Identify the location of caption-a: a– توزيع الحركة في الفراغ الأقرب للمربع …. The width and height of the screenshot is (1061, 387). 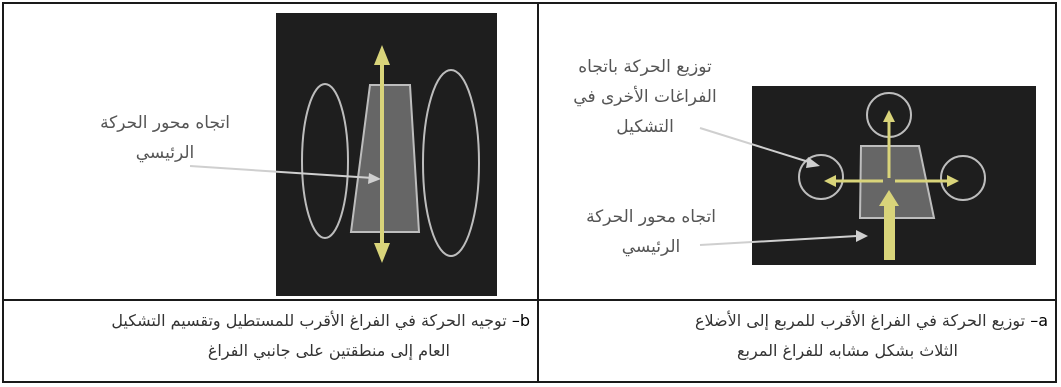
(871, 335).